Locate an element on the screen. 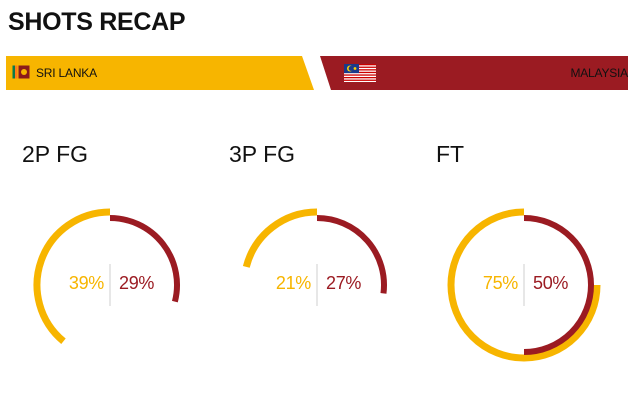 The width and height of the screenshot is (642, 400). team-right-name: MALAYSIA is located at coordinates (599, 73).